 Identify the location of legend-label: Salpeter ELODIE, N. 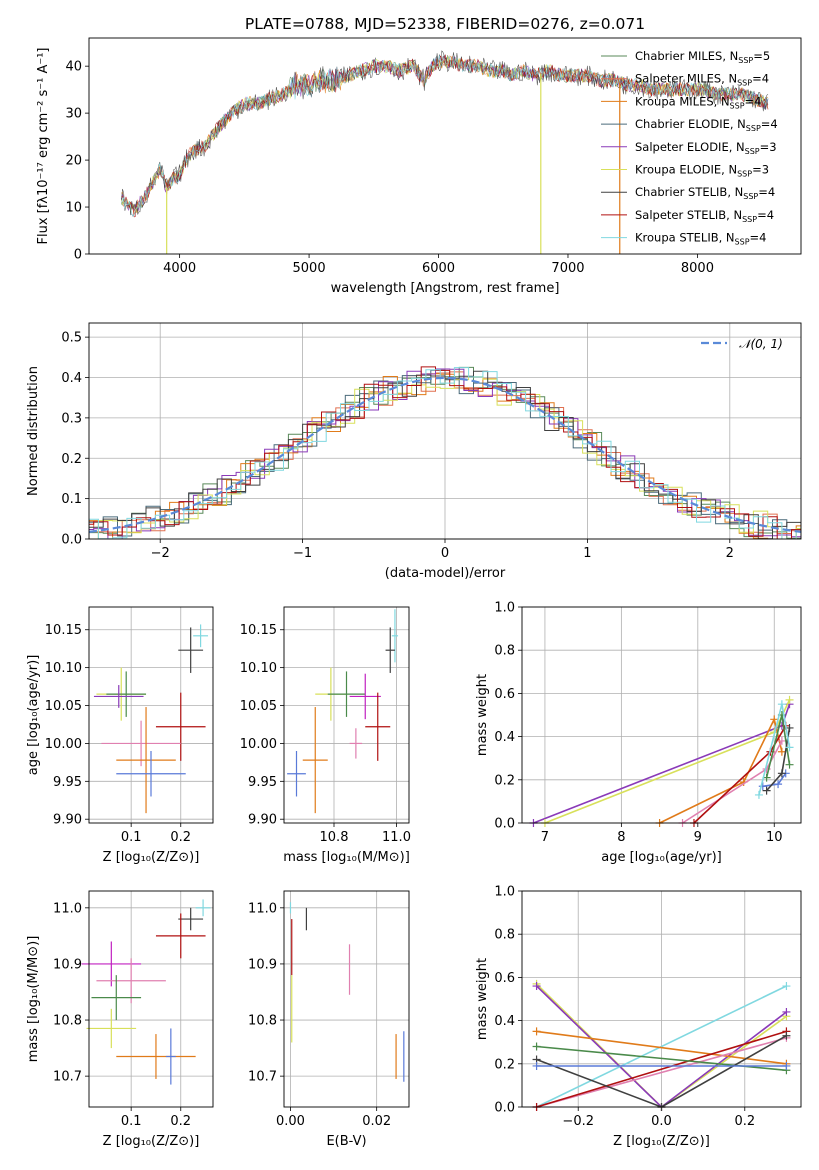
(690, 147).